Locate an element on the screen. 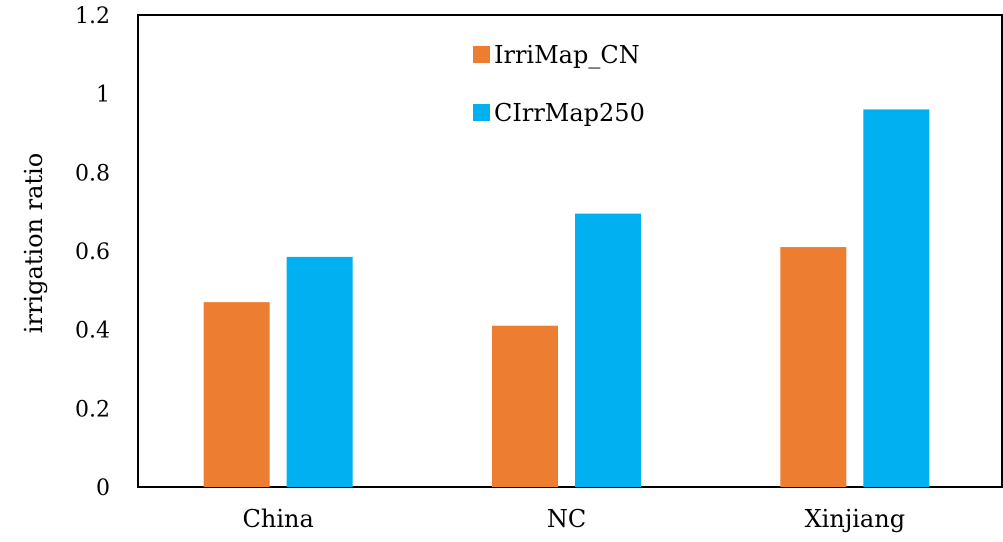 The image size is (1003, 542). bar-irrimap-cn-nc is located at coordinates (525, 406).